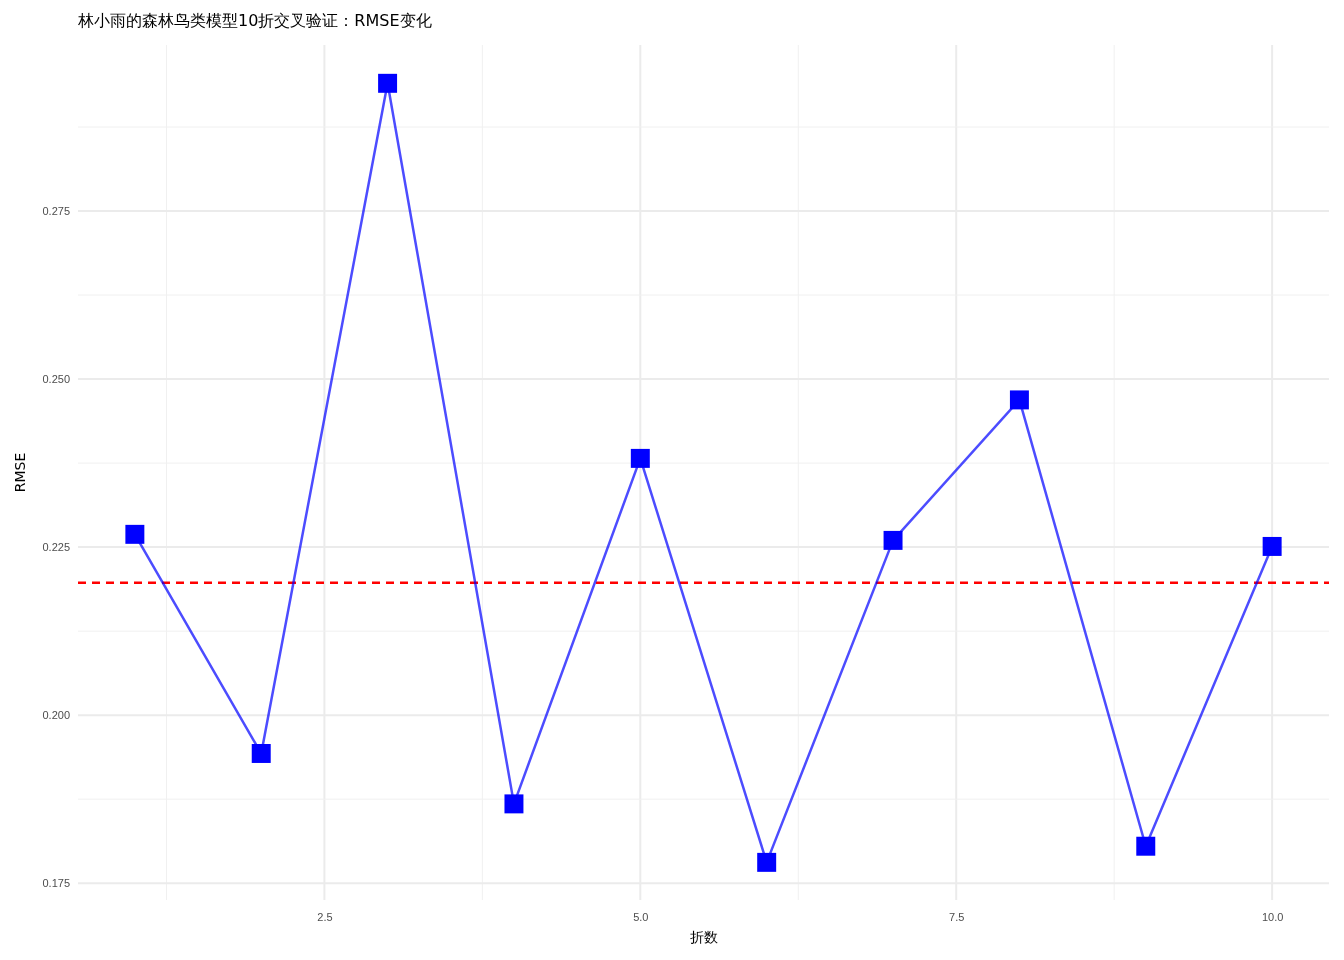 This screenshot has height=960, width=1344. What do you see at coordinates (56, 379) in the screenshot?
I see `y-tick-label: 0.250` at bounding box center [56, 379].